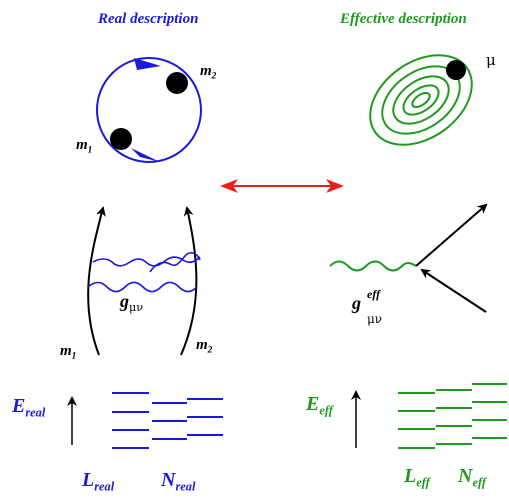 The image size is (509, 500). I want to click on label-m1-worldline: m1, so click(68, 353).